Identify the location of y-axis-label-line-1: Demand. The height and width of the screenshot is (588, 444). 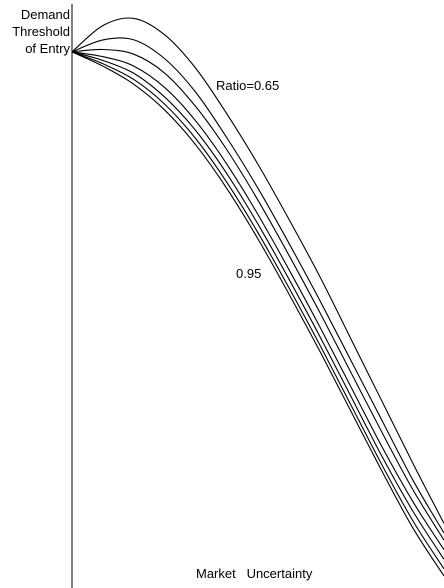
(45, 14).